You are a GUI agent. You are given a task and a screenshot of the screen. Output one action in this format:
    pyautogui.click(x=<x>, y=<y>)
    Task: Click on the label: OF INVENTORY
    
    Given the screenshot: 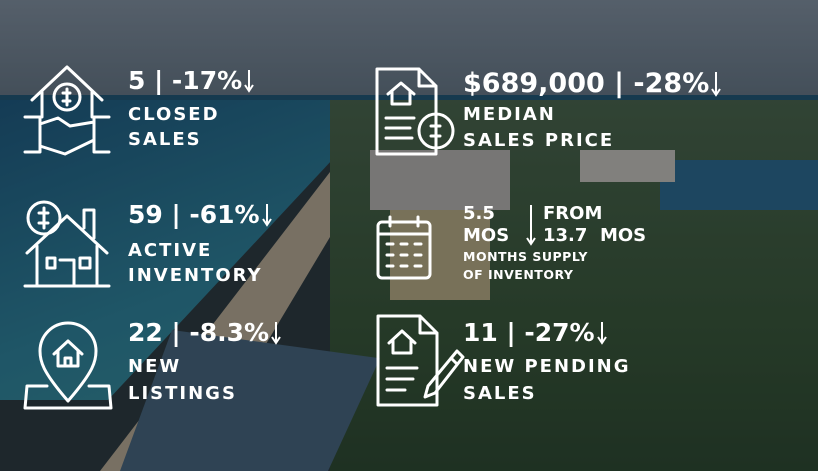 What is the action you would take?
    pyautogui.click(x=518, y=274)
    